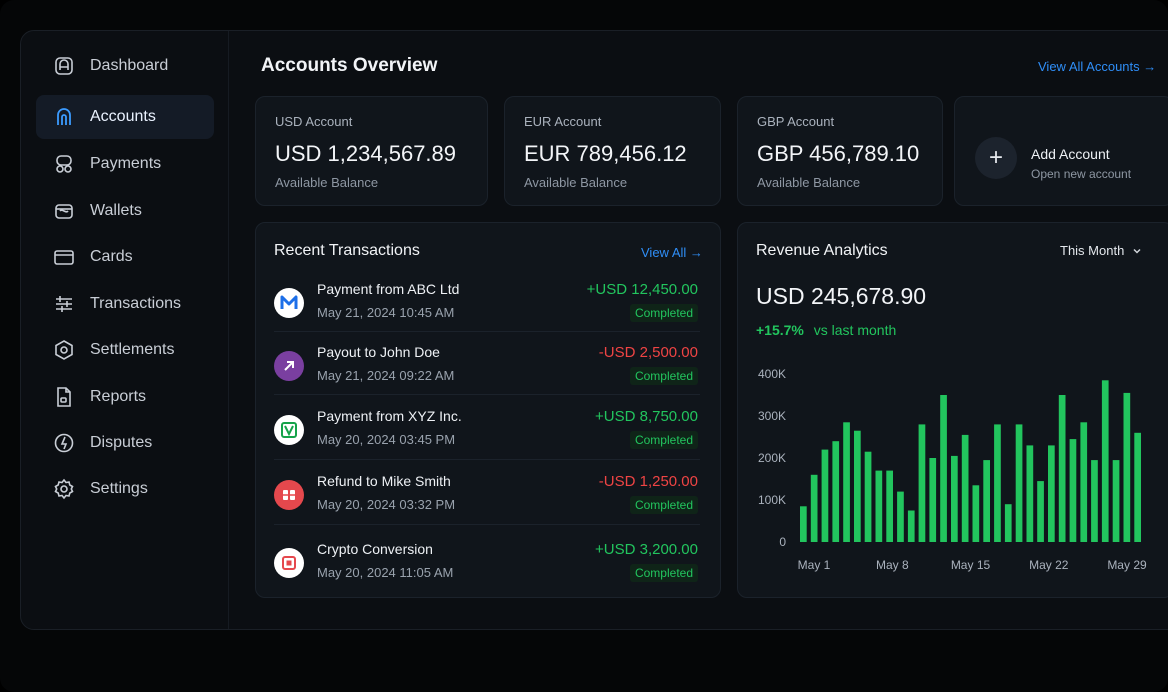  I want to click on account-balance-label: Available Balance, so click(576, 182).